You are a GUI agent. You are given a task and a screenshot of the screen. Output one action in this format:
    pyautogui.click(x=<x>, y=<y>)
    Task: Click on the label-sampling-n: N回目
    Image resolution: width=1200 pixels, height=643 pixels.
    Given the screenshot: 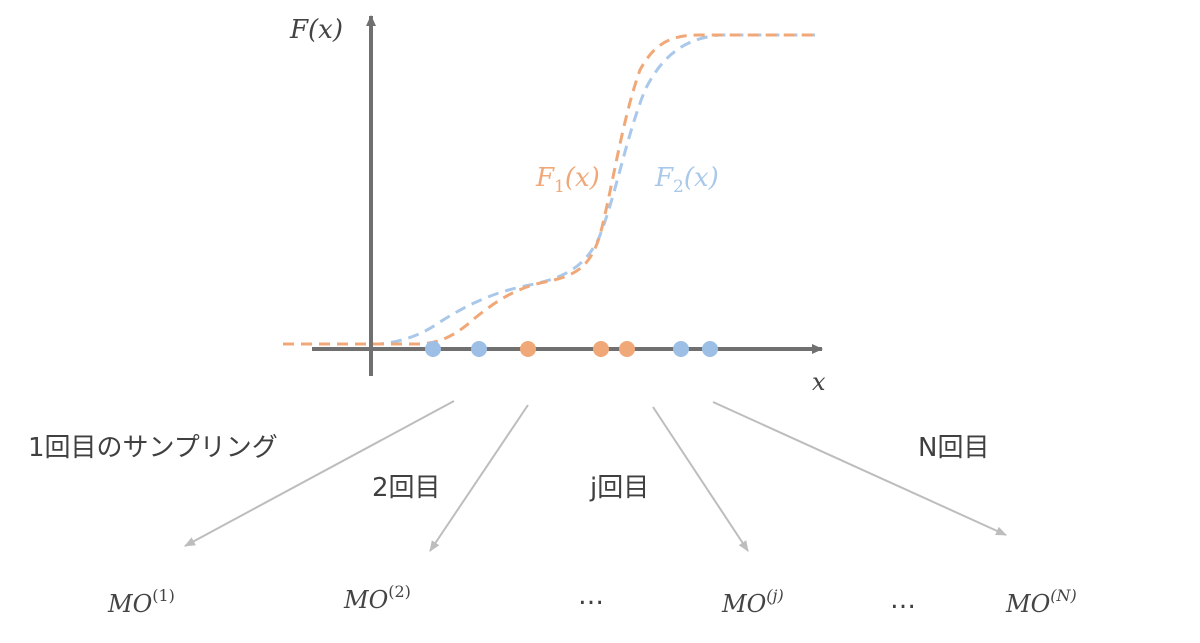 What is the action you would take?
    pyautogui.click(x=953, y=448)
    